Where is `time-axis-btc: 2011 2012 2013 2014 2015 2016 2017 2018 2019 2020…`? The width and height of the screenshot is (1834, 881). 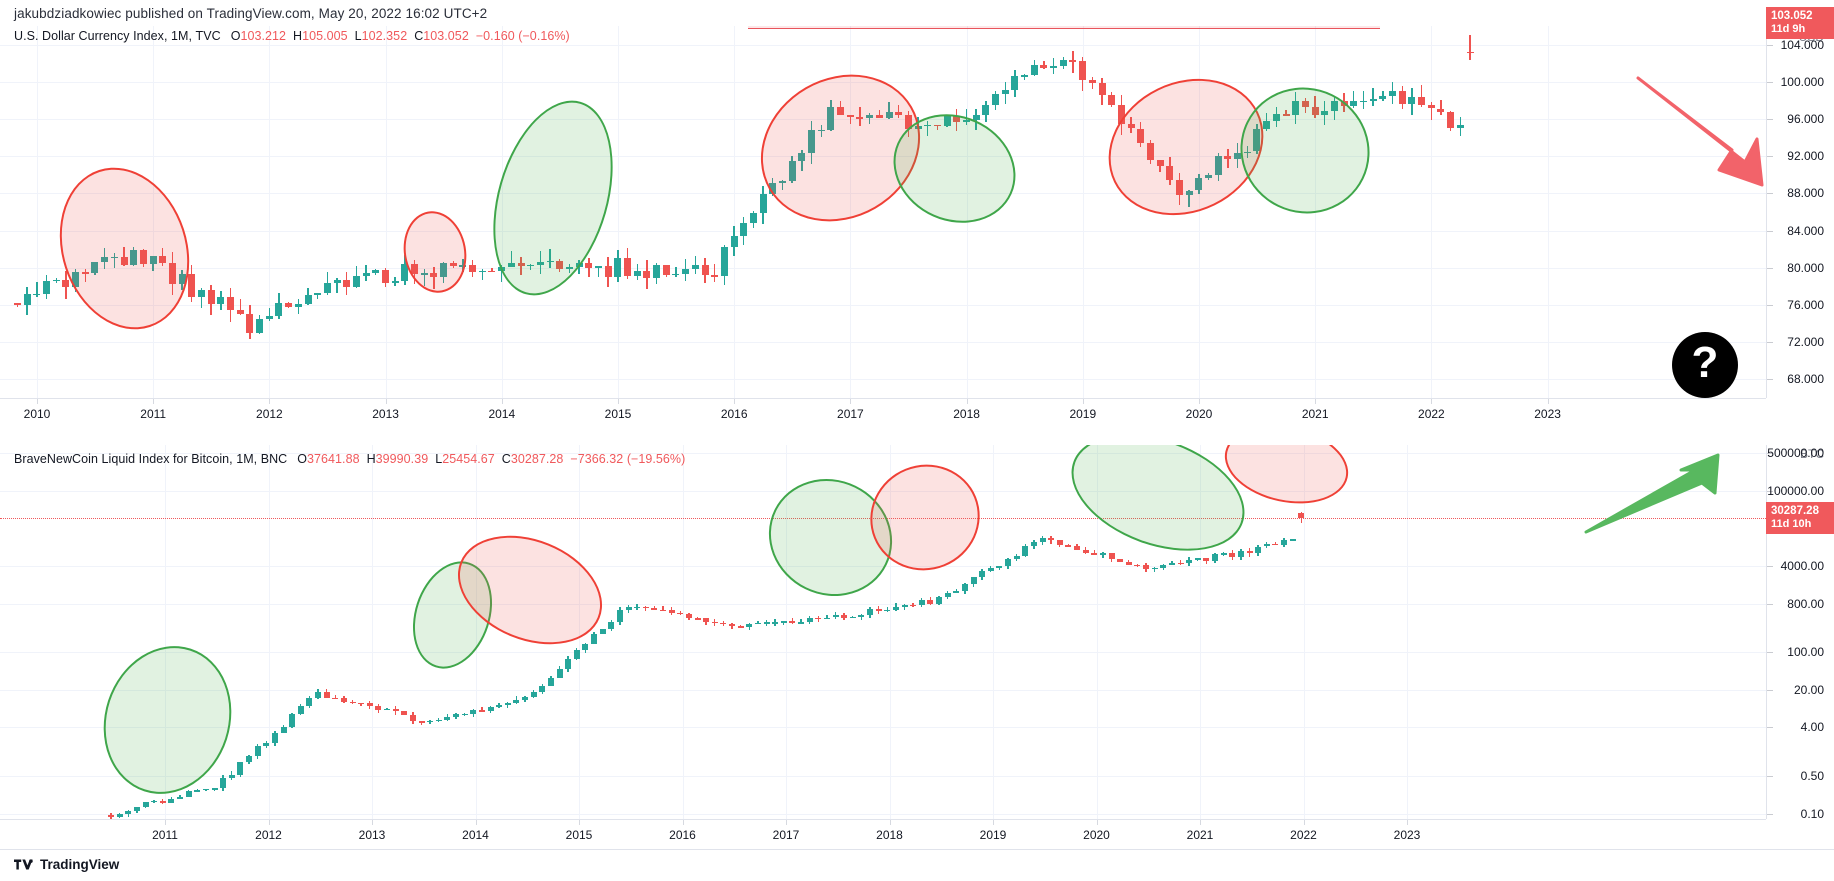 time-axis-btc: 2011 2012 2013 2014 2015 2016 2017 2018 2019 2020… is located at coordinates (883, 833).